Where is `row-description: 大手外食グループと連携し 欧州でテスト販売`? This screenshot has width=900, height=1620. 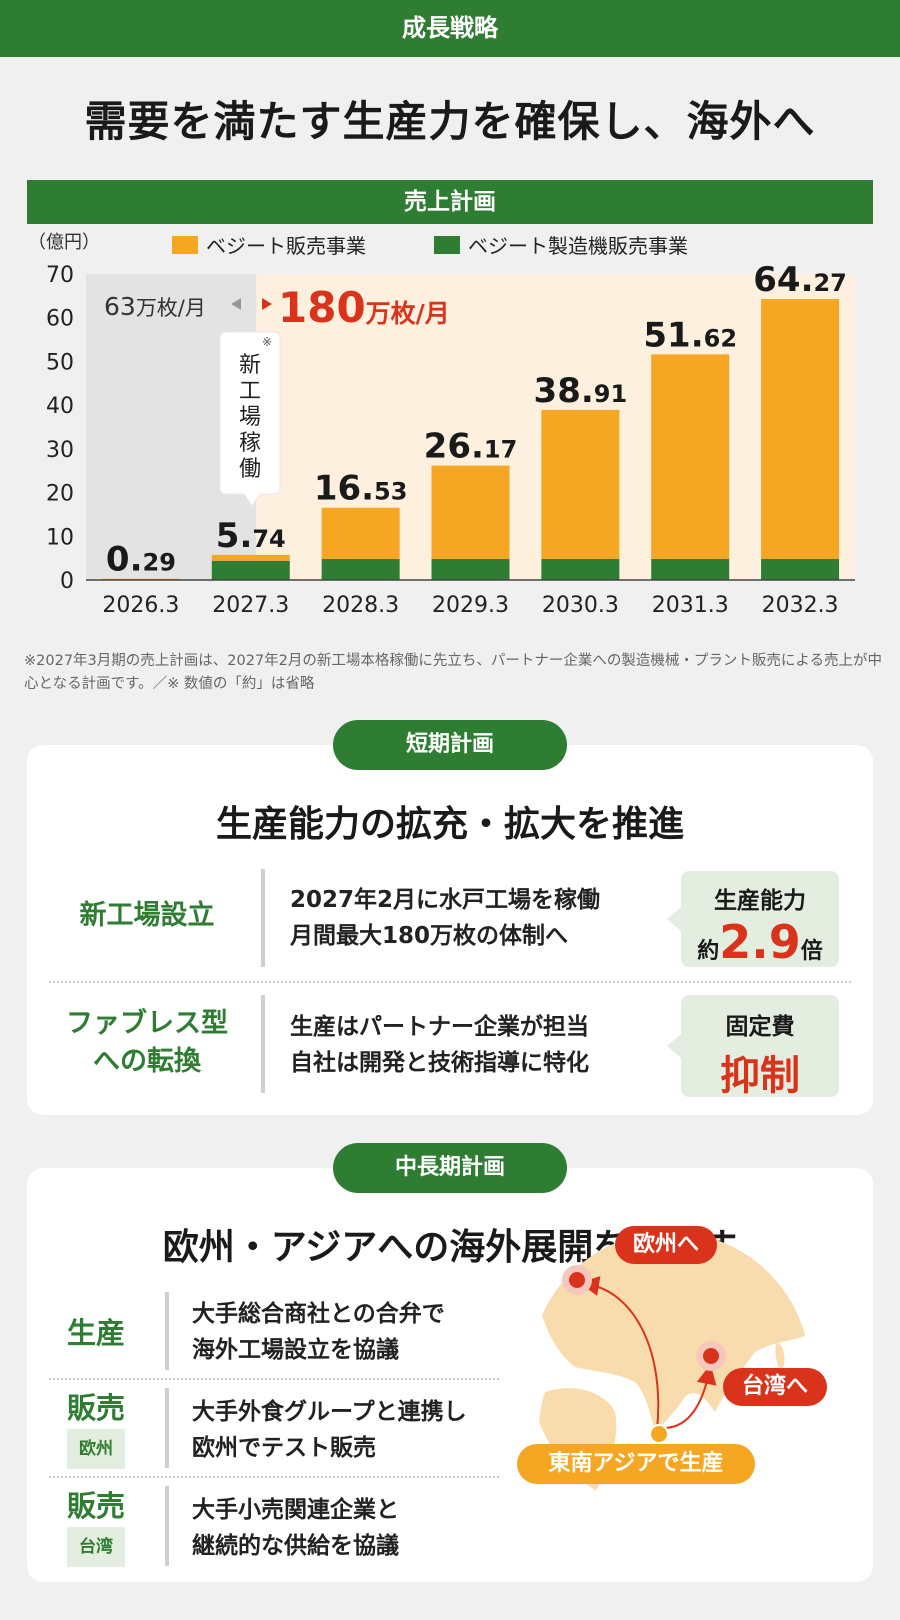 row-description: 大手外食グループと連携し 欧州でテスト販売 is located at coordinates (329, 1430).